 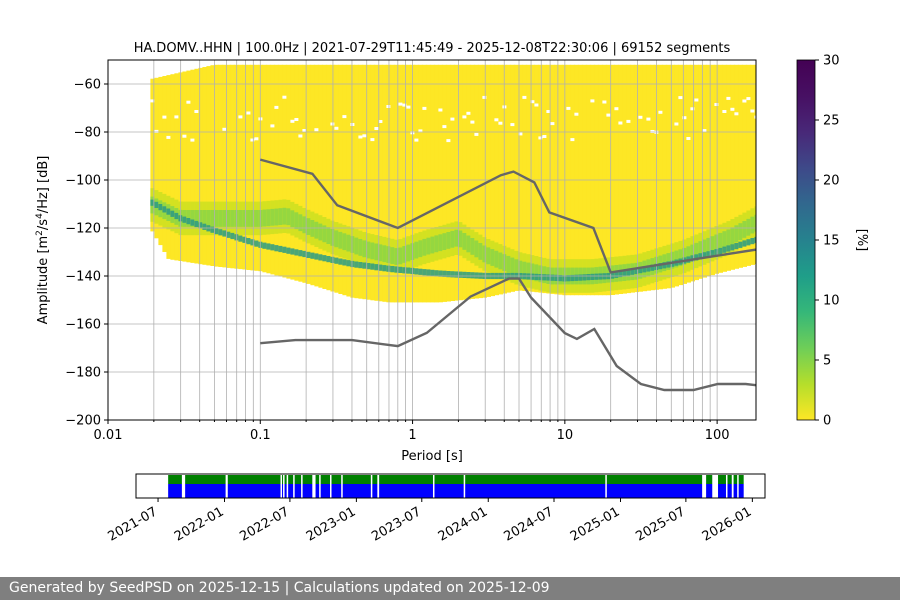 I want to click on colorbar-label: [%], so click(x=861, y=240).